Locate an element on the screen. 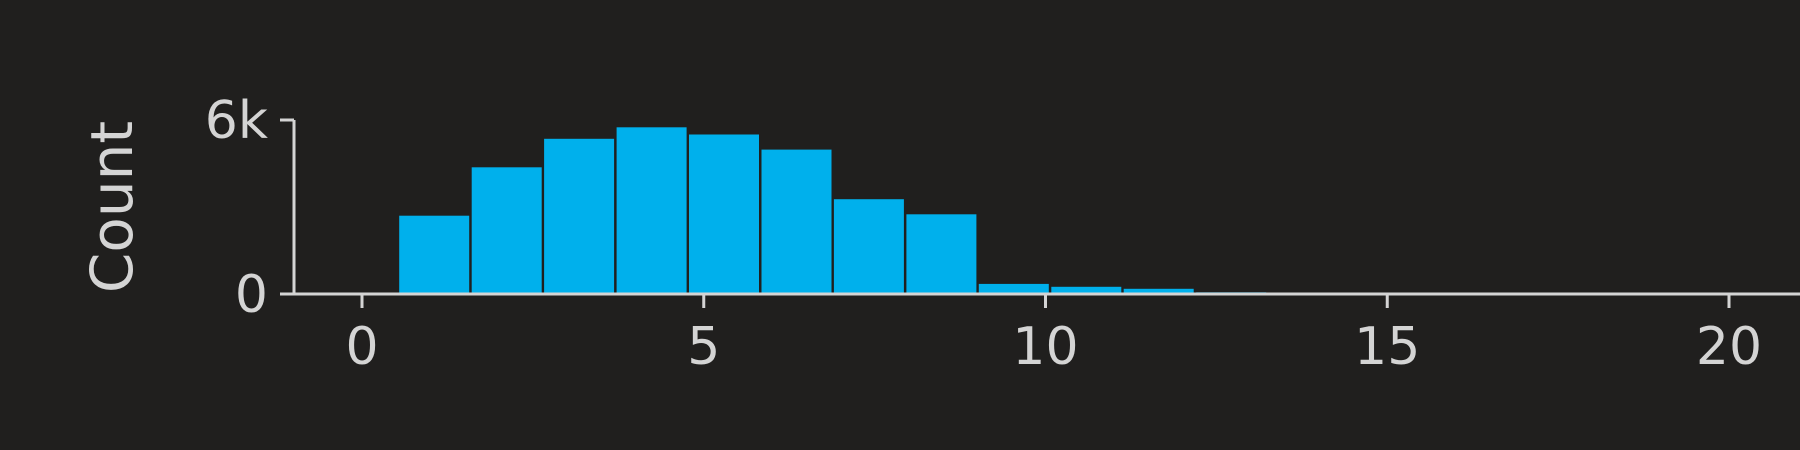 This screenshot has width=1800, height=450. y-tick-label: 0 is located at coordinates (251, 295).